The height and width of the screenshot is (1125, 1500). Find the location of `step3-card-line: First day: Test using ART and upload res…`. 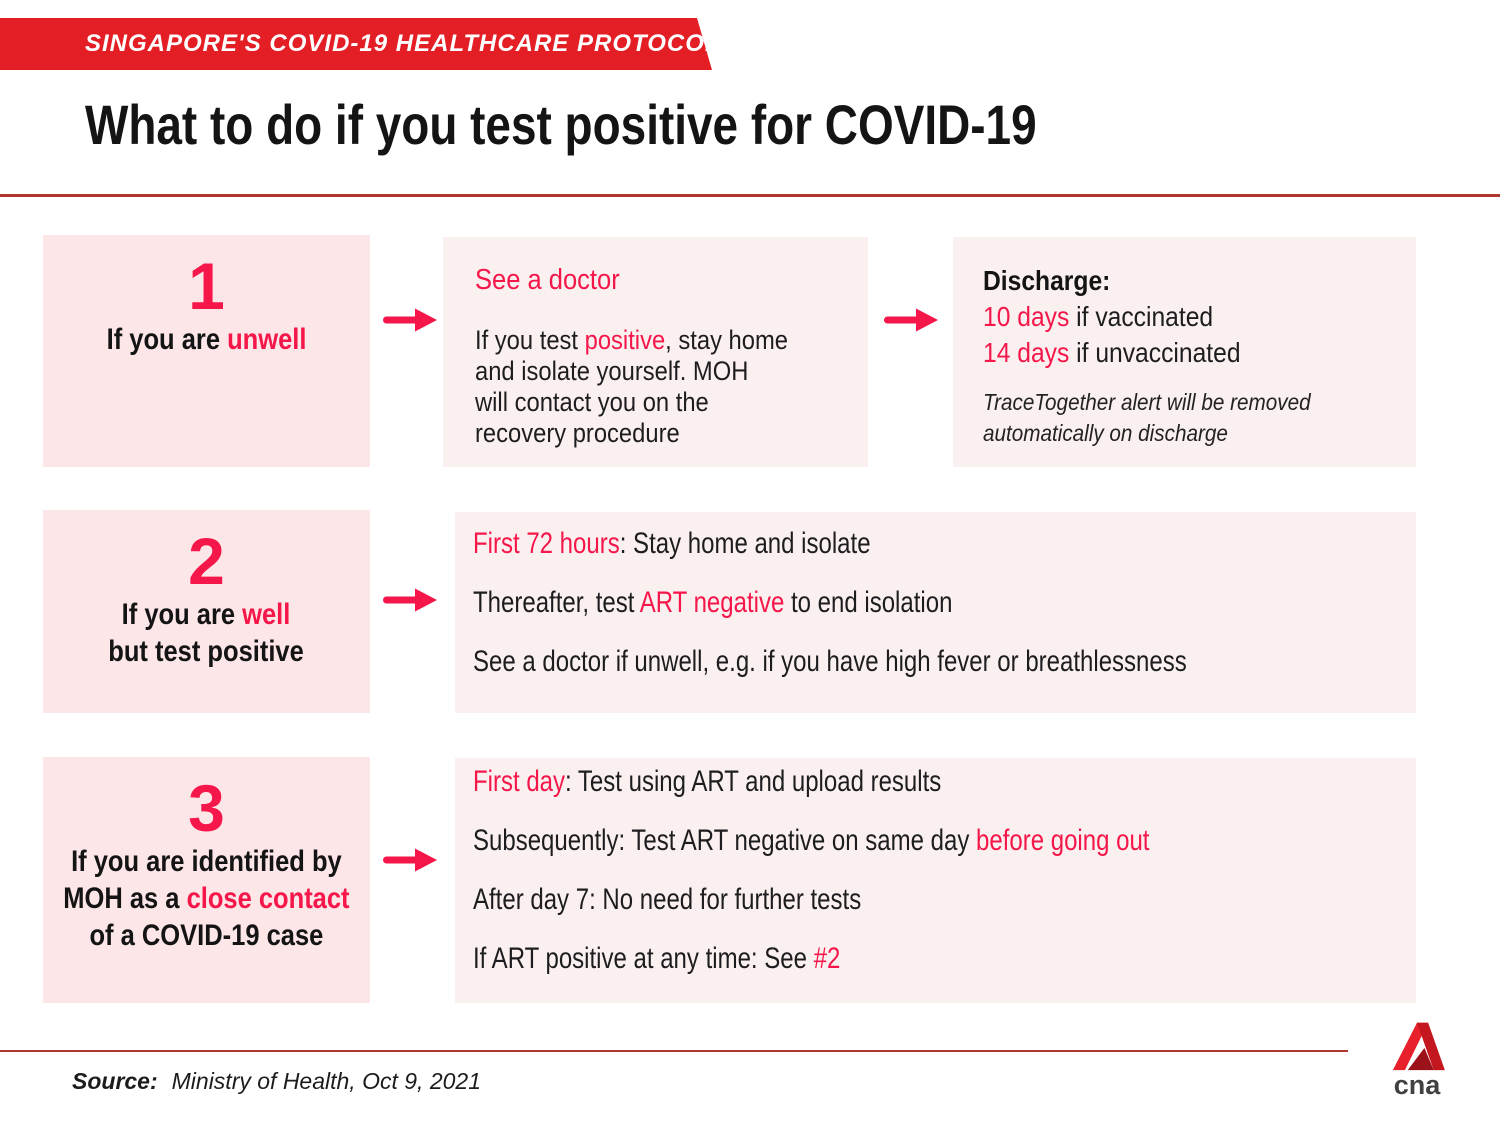

step3-card-line: First day: Test using ART and upload res… is located at coordinates (707, 781).